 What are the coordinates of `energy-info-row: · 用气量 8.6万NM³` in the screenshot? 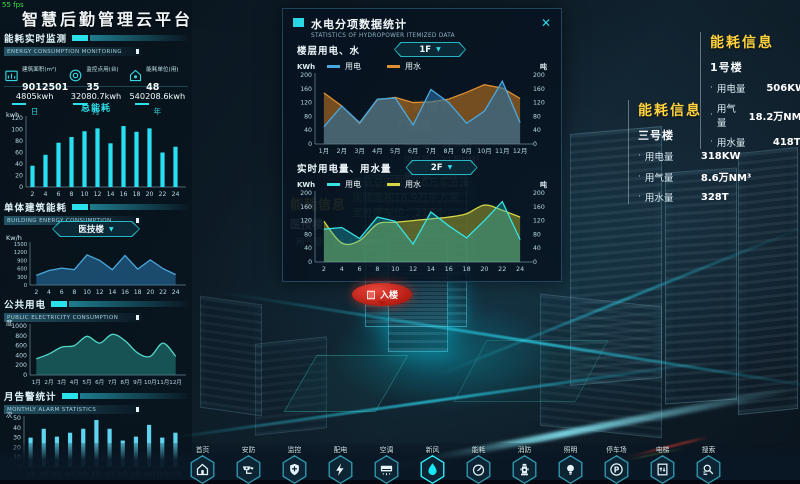 It's located at (708, 177).